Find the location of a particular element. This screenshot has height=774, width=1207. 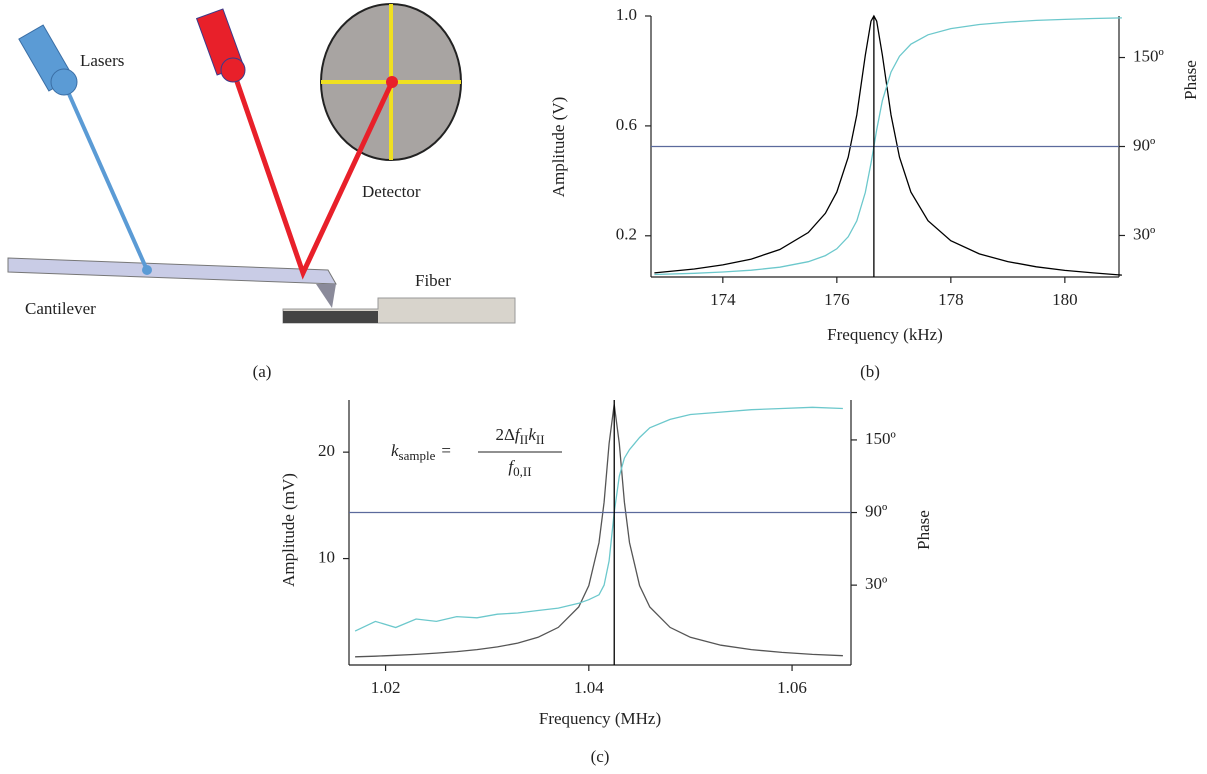

y-tick-label: 0.2 is located at coordinates (626, 234).